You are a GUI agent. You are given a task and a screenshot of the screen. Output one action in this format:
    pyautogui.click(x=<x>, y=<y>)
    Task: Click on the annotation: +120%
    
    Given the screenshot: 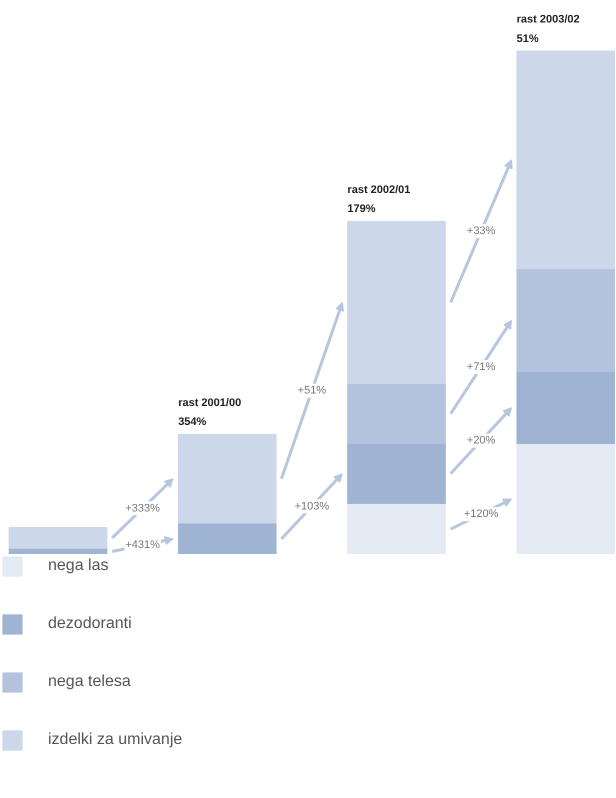 What is the action you would take?
    pyautogui.click(x=481, y=514)
    